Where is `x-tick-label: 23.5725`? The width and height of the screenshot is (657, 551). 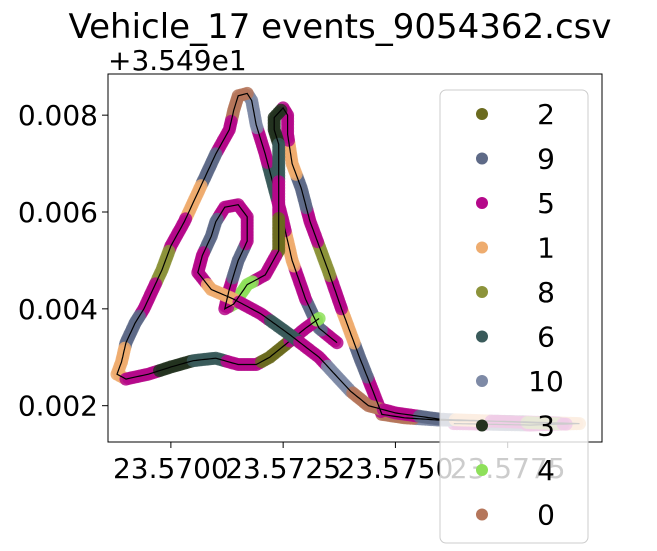
x-tick-label: 23.5725 is located at coordinates (283, 468).